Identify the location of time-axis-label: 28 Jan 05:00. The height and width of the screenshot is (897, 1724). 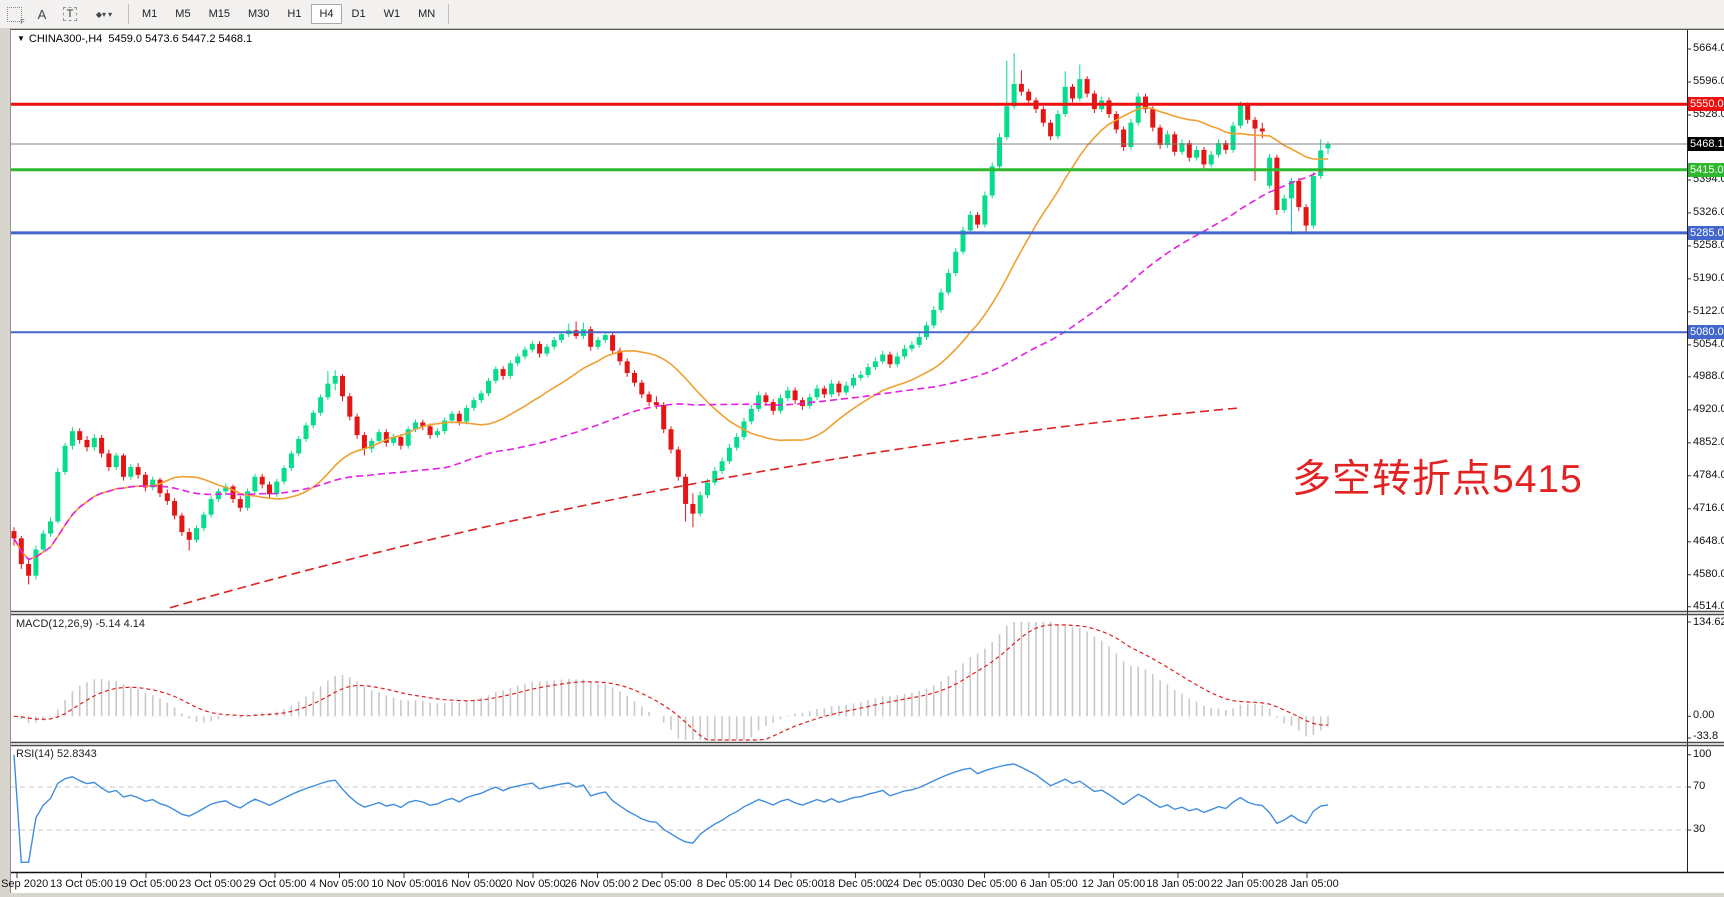
(1307, 884).